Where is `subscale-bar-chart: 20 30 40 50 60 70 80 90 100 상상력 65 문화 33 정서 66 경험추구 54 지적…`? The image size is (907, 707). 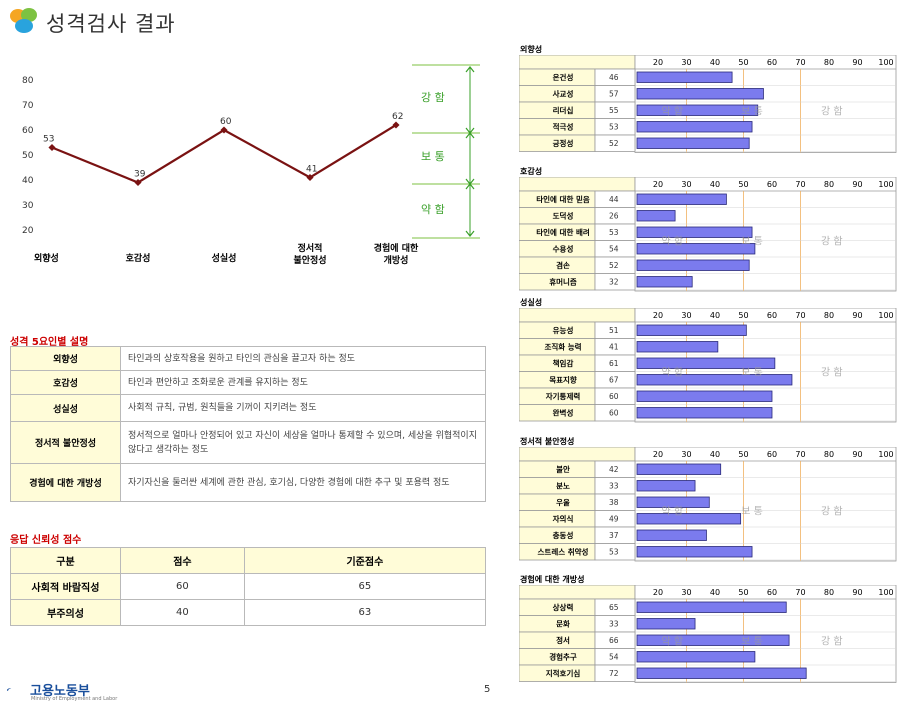
subscale-bar-chart: 20 30 40 50 60 70 80 90 100 상상력 65 문화 33 정서 66 경험추구 54 지적… is located at coordinates (708, 634).